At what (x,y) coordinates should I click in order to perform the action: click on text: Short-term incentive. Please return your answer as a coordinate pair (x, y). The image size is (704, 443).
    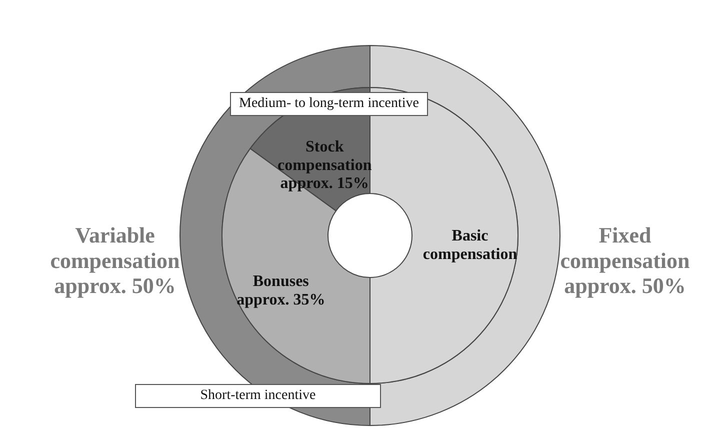
    Looking at the image, I should click on (258, 396).